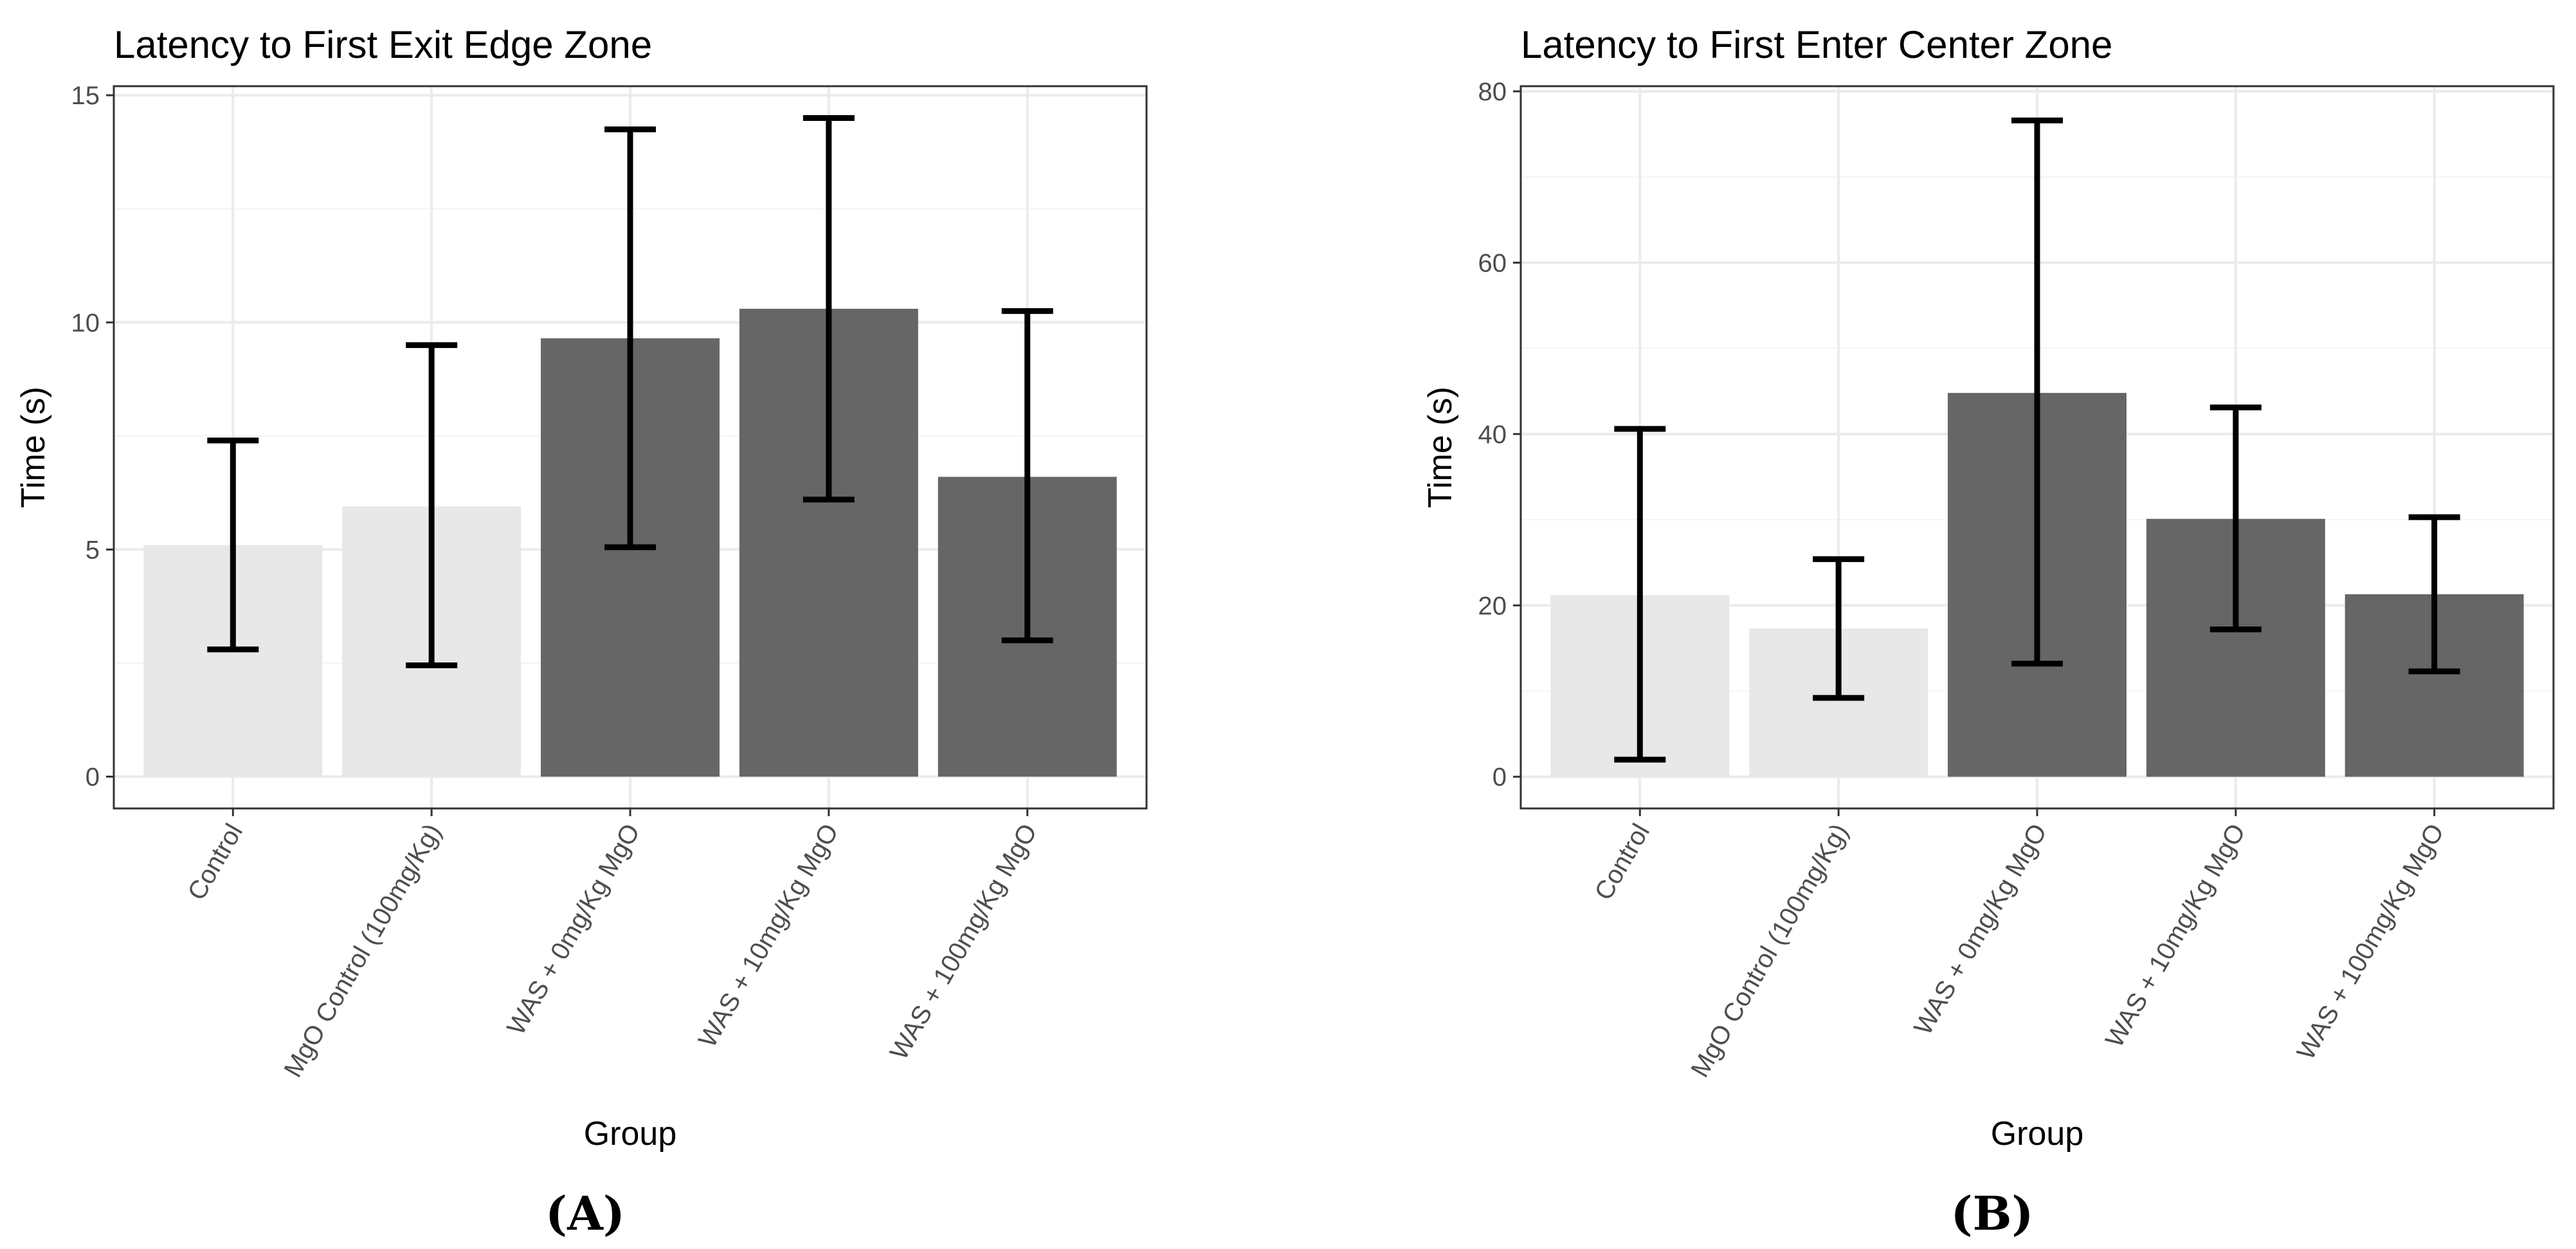  Describe the element at coordinates (1492, 435) in the screenshot. I see `y-tick-label: 40` at that location.